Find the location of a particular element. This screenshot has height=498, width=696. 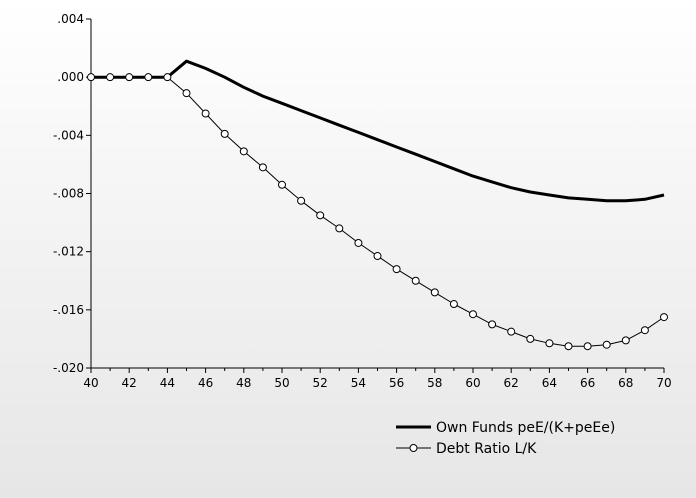

x-tick-label: 56 is located at coordinates (396, 383).